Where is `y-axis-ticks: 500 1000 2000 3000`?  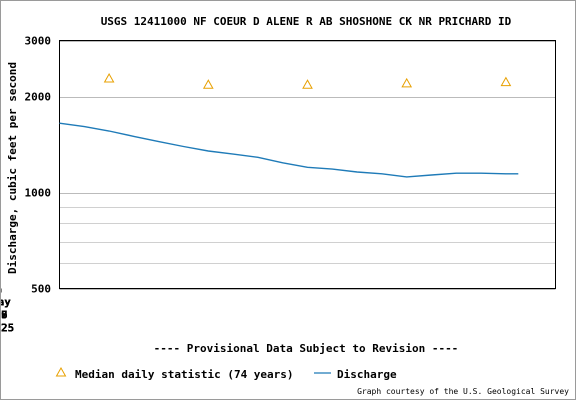 y-axis-ticks: 500 1000 2000 3000 is located at coordinates (38, 165).